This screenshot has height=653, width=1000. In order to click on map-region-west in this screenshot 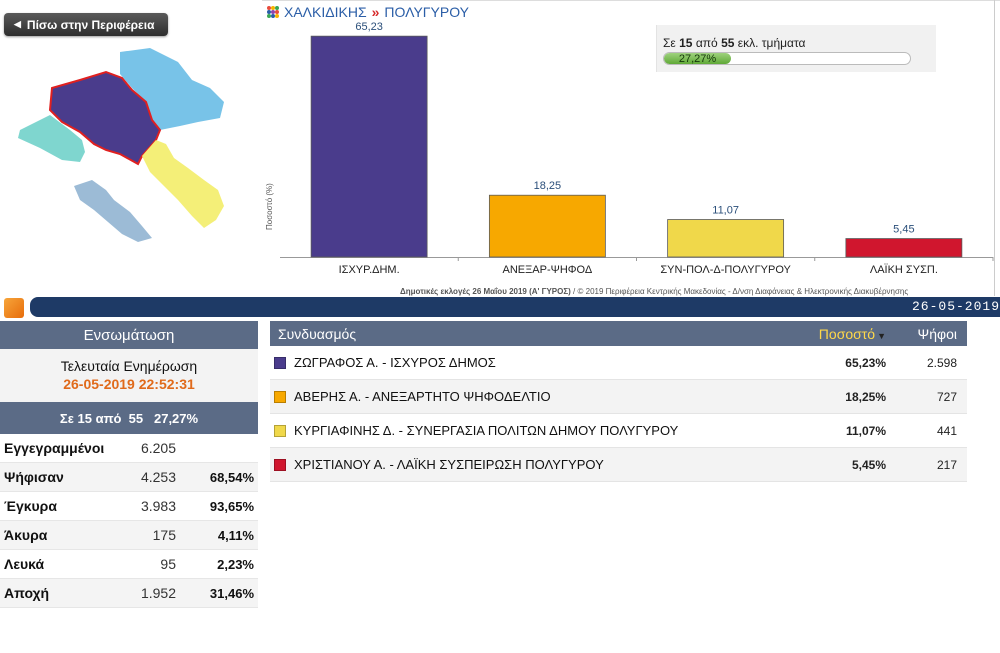, I will do `click(51, 138)`.